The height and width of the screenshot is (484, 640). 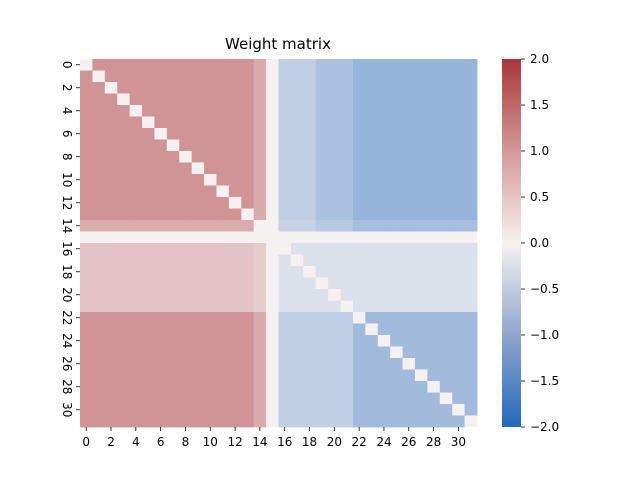 I want to click on colorbar-tick-label: 0.0, so click(x=539, y=243).